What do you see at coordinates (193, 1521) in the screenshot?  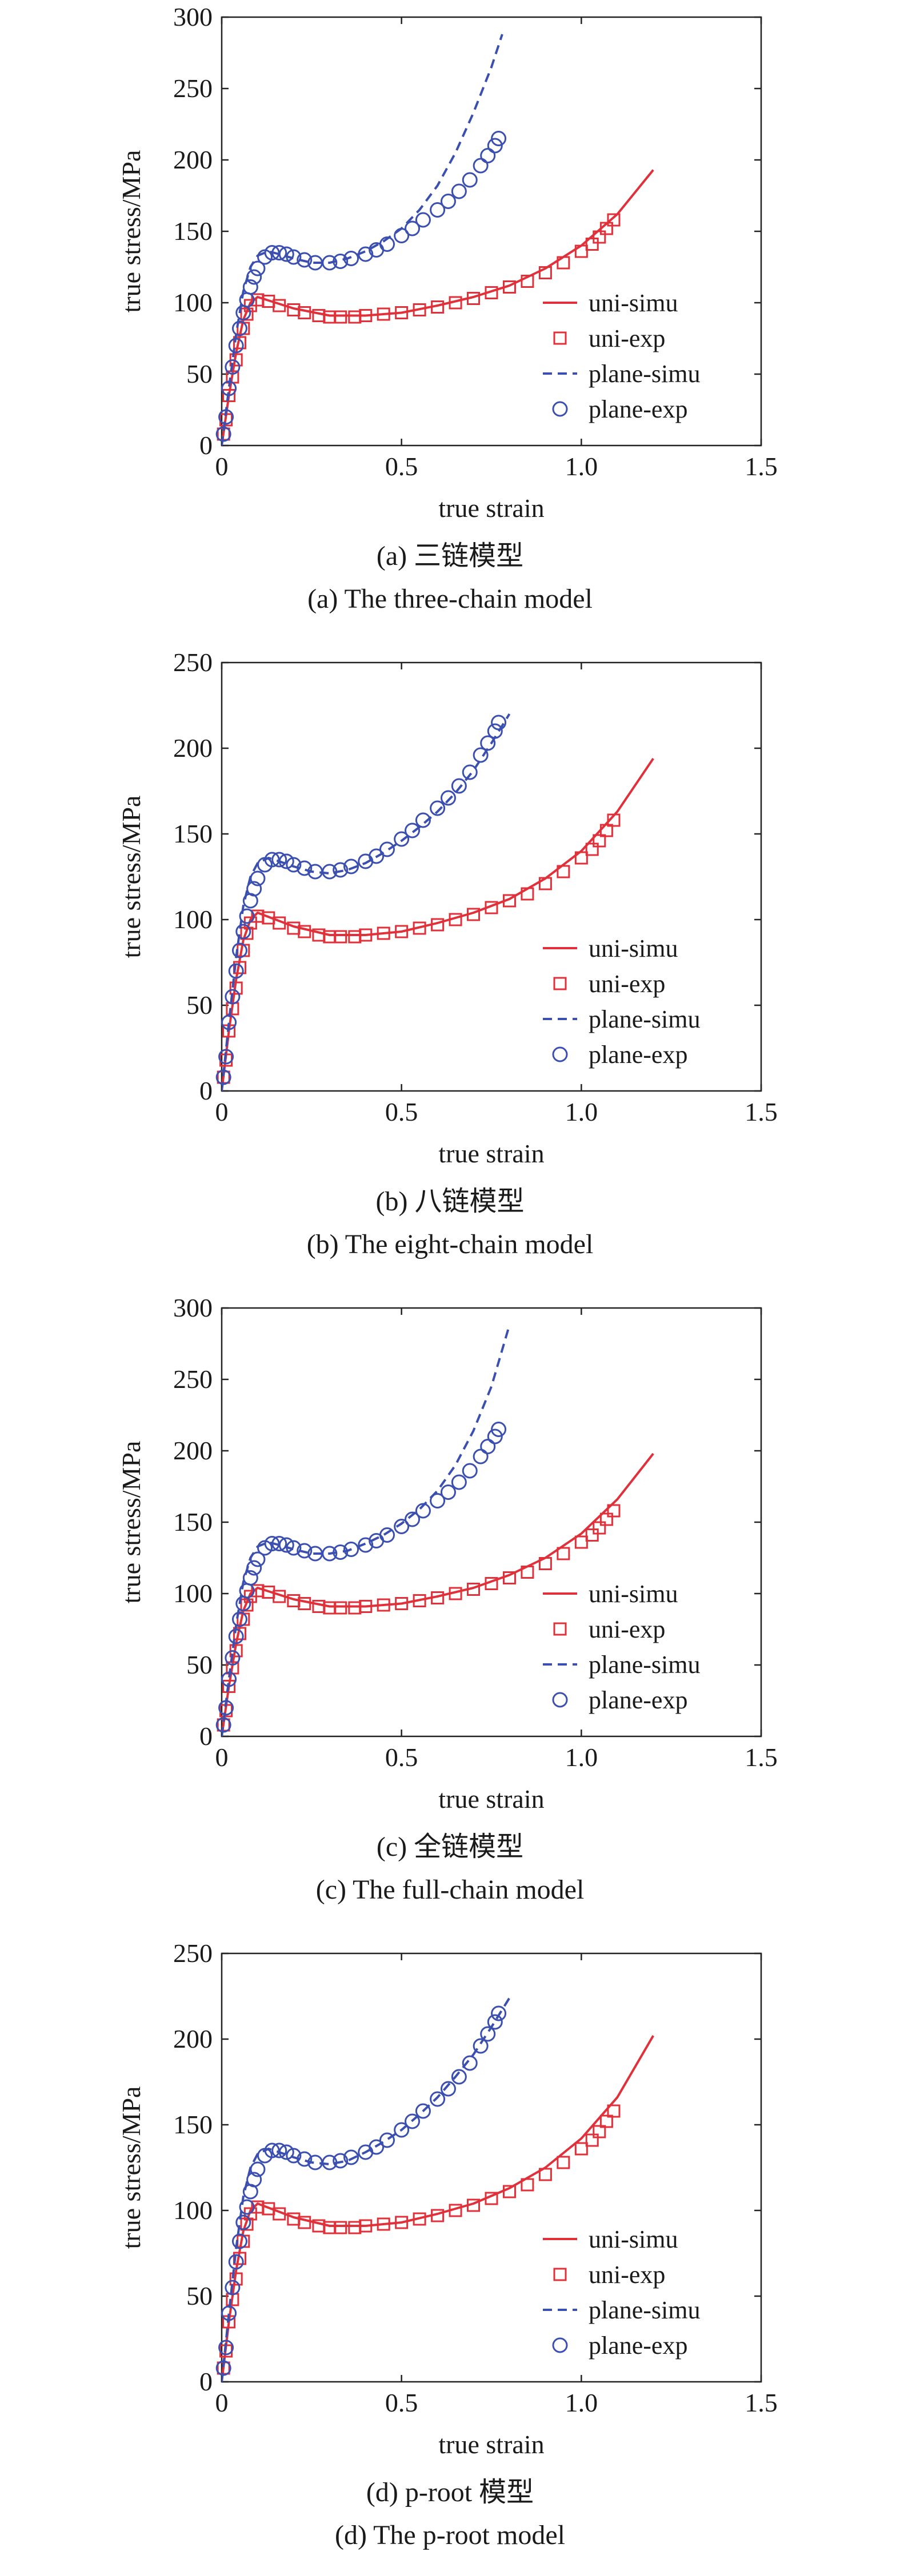 I see `chart-c-ytick-label: 150` at bounding box center [193, 1521].